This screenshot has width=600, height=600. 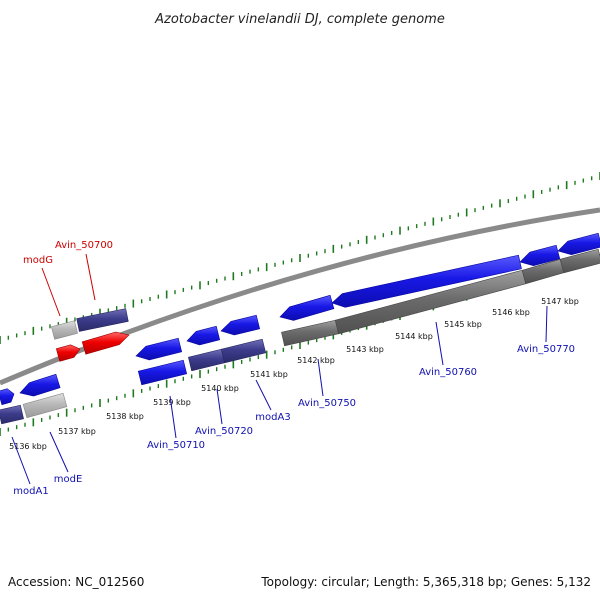 I want to click on gene-label: Avin_50750, so click(x=327, y=403).